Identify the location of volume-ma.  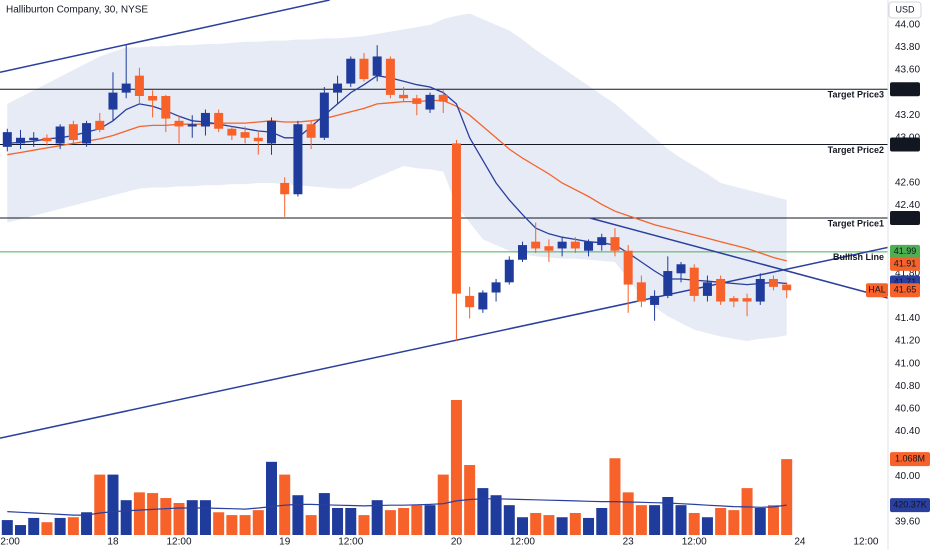
(397, 507).